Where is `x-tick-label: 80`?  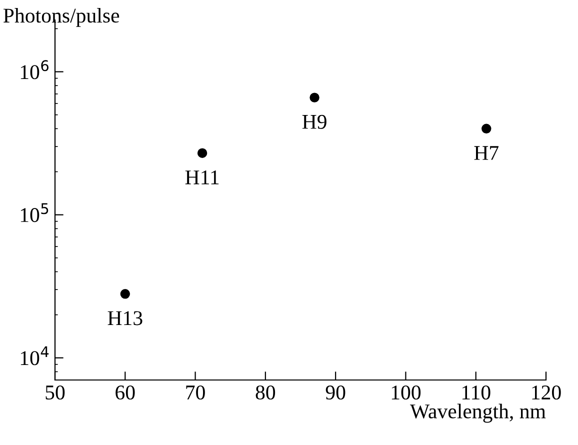 x-tick-label: 80 is located at coordinates (266, 392).